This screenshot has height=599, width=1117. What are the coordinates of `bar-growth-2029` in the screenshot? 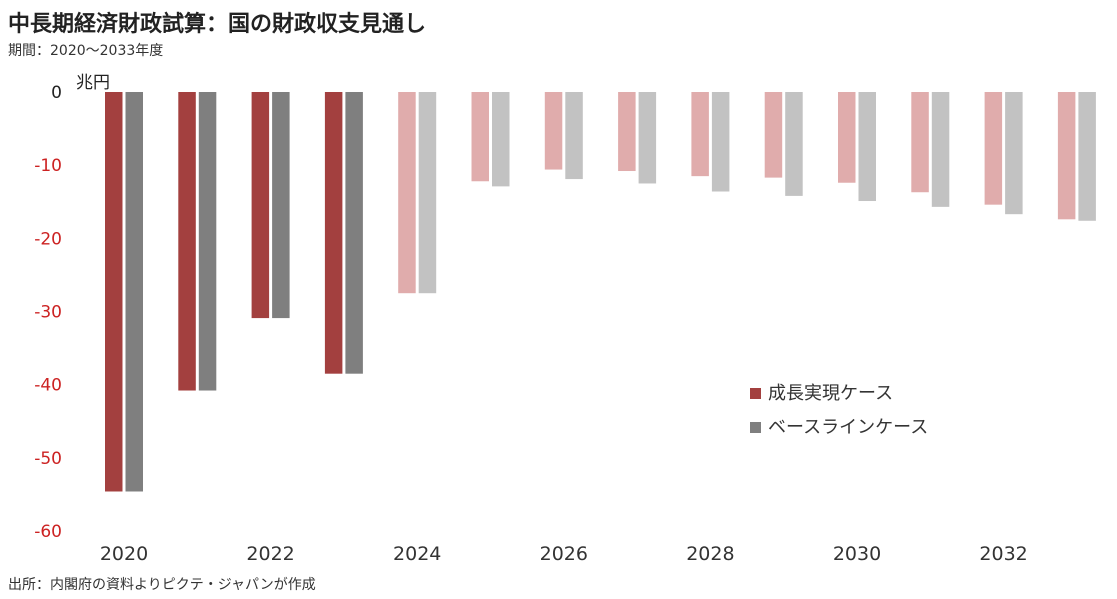 It's located at (773, 135).